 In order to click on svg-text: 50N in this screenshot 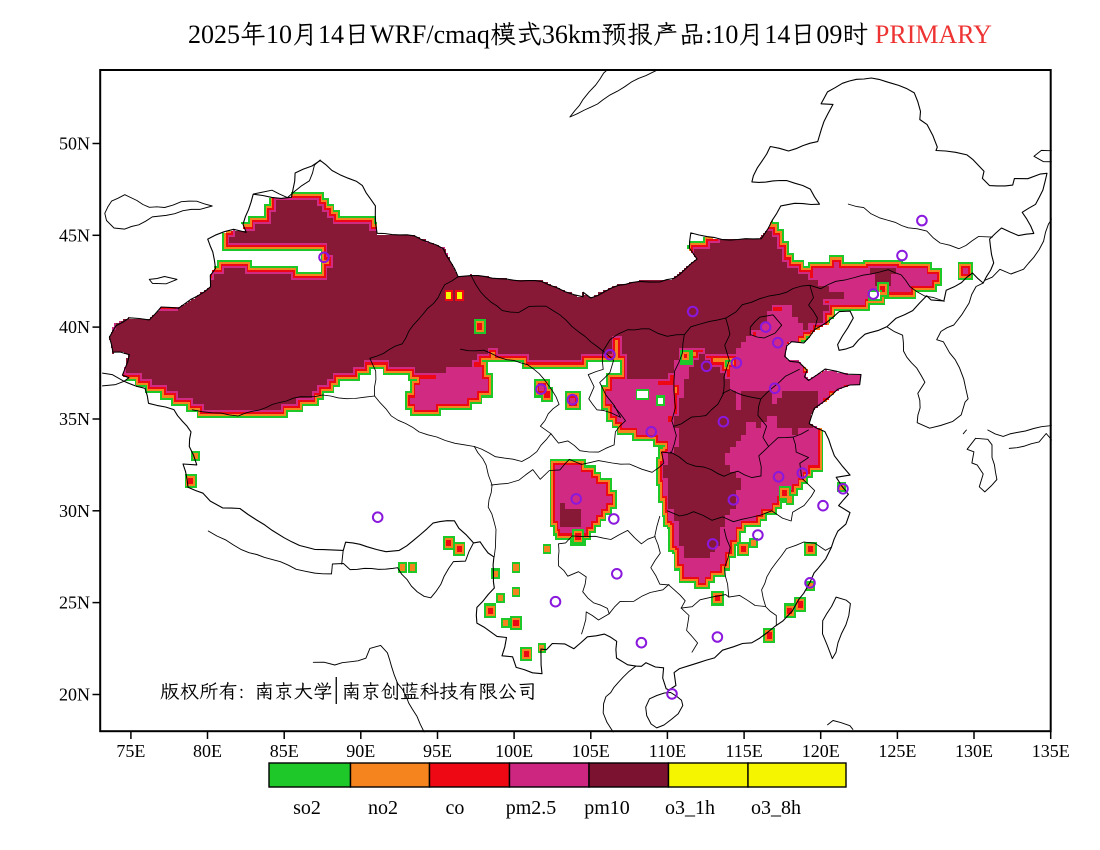, I will do `click(74, 144)`.